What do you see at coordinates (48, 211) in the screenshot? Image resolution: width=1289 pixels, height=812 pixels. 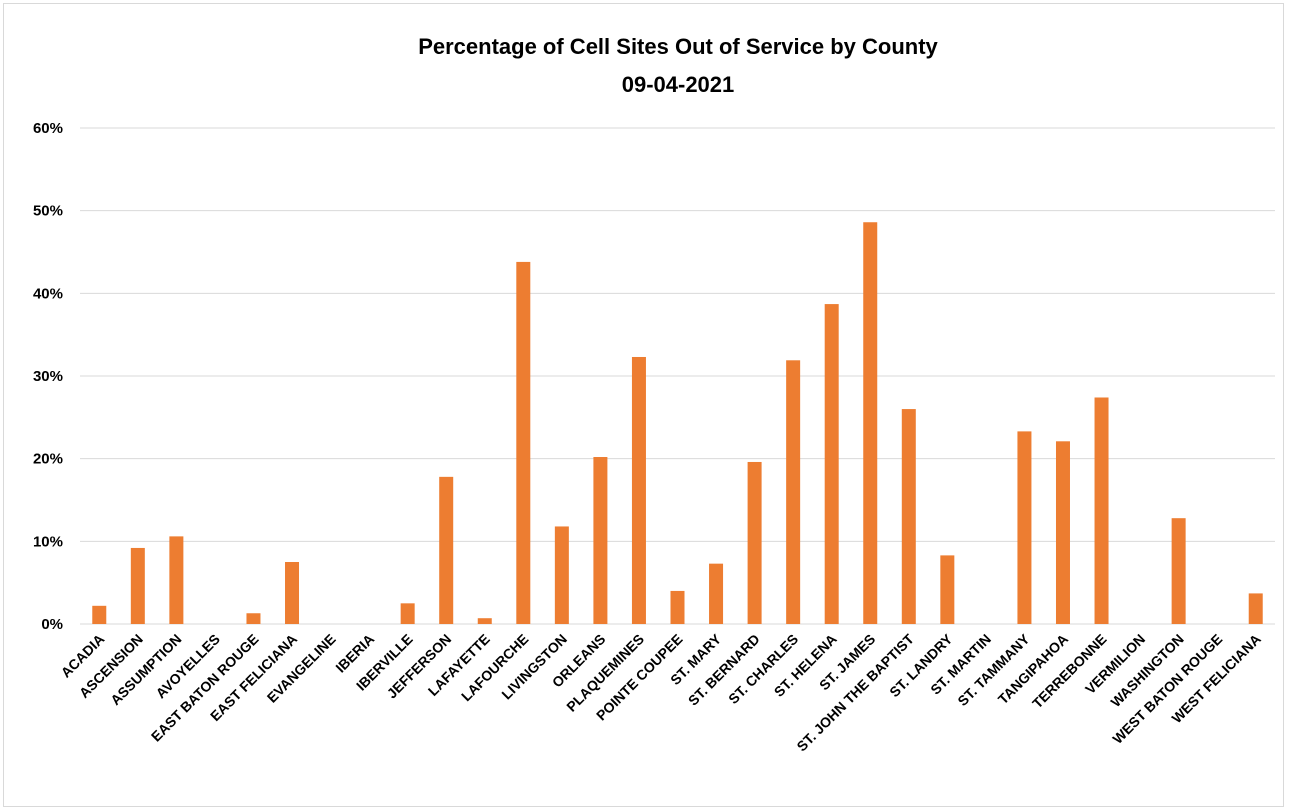 I see `y-tick-label: 50%` at bounding box center [48, 211].